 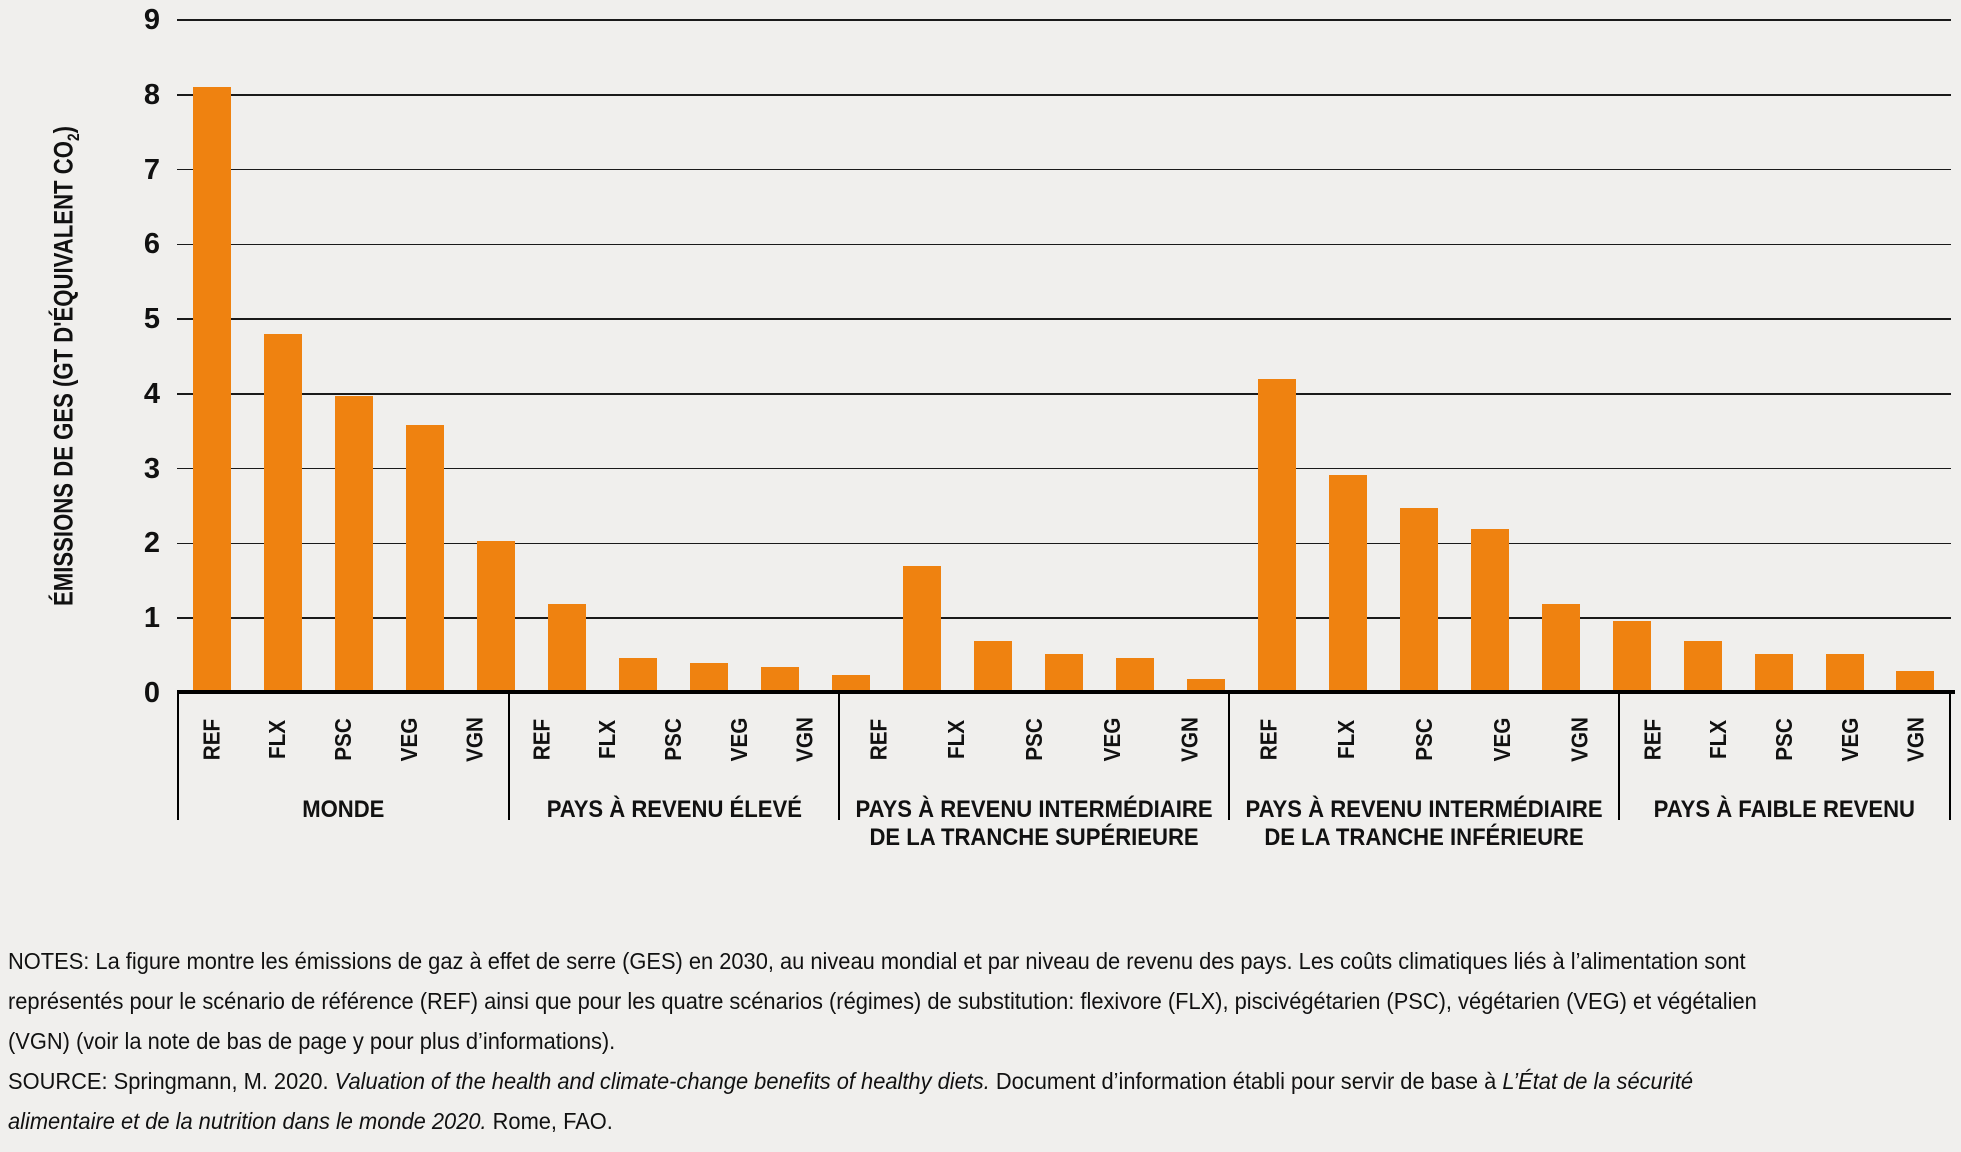 What do you see at coordinates (1424, 837) in the screenshot?
I see `group-label-line: DE LA TRANCHE INFÉRIEURE` at bounding box center [1424, 837].